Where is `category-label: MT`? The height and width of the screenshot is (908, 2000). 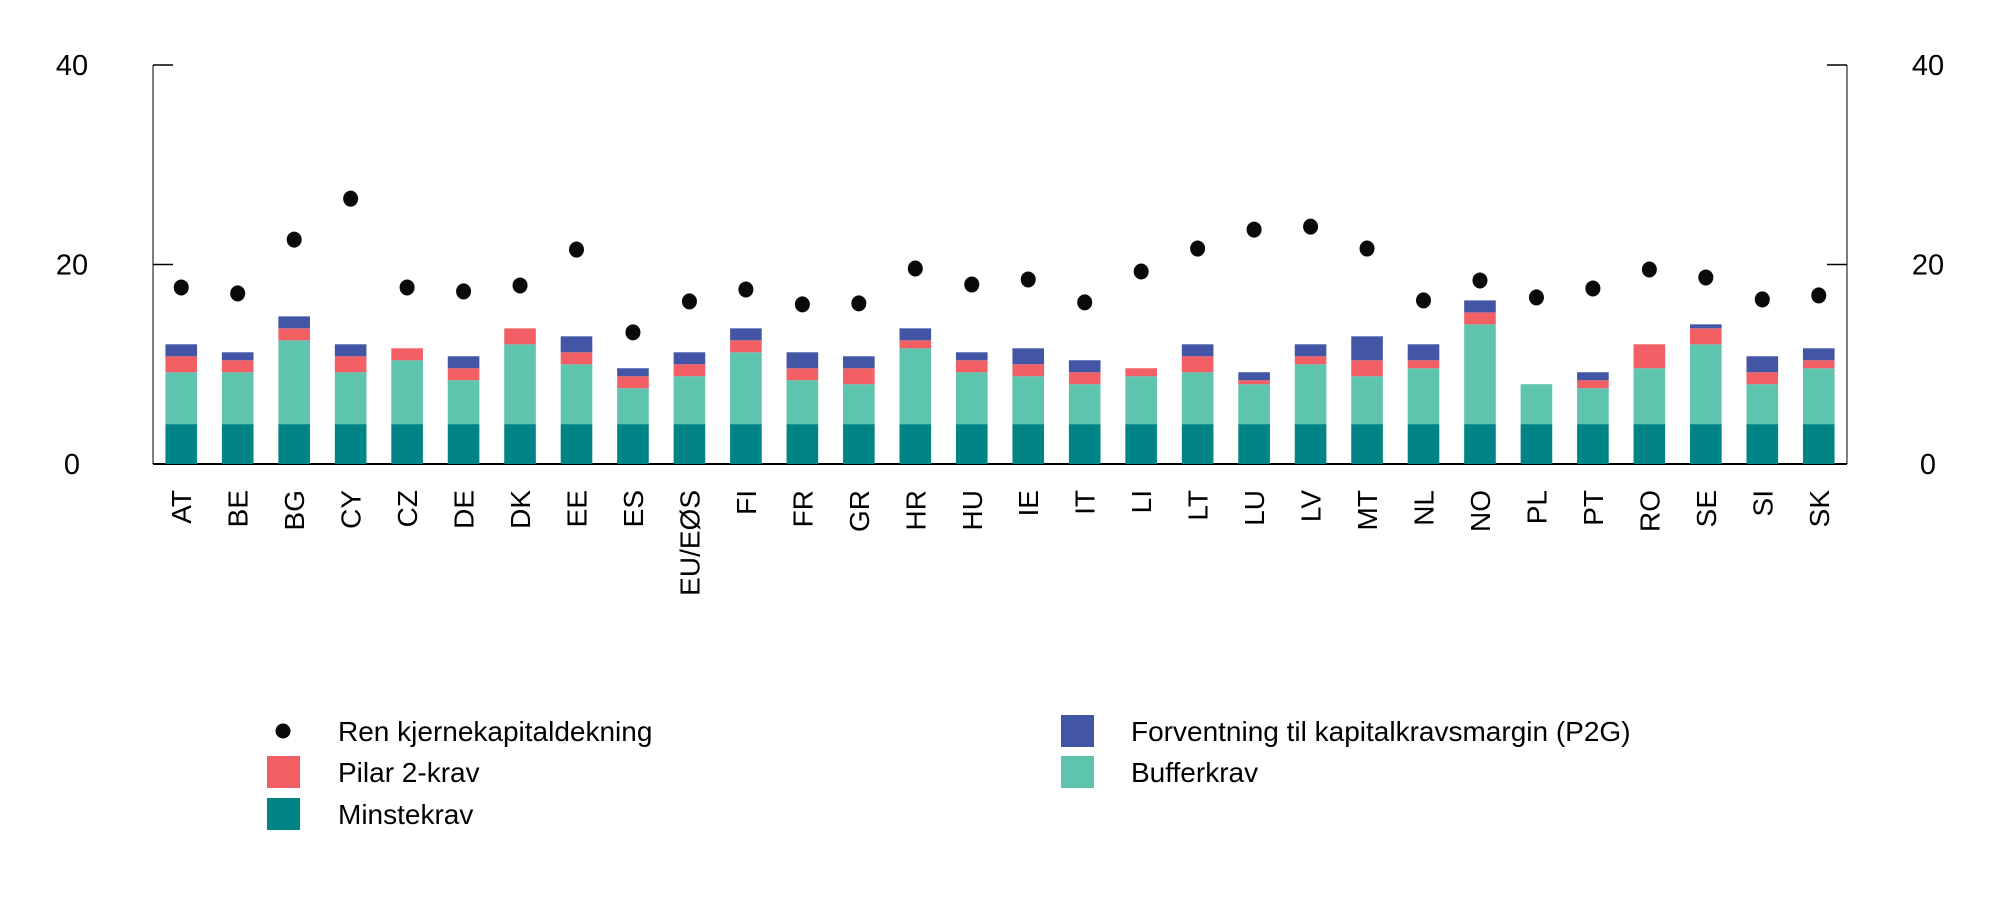
category-label: MT is located at coordinates (1367, 510).